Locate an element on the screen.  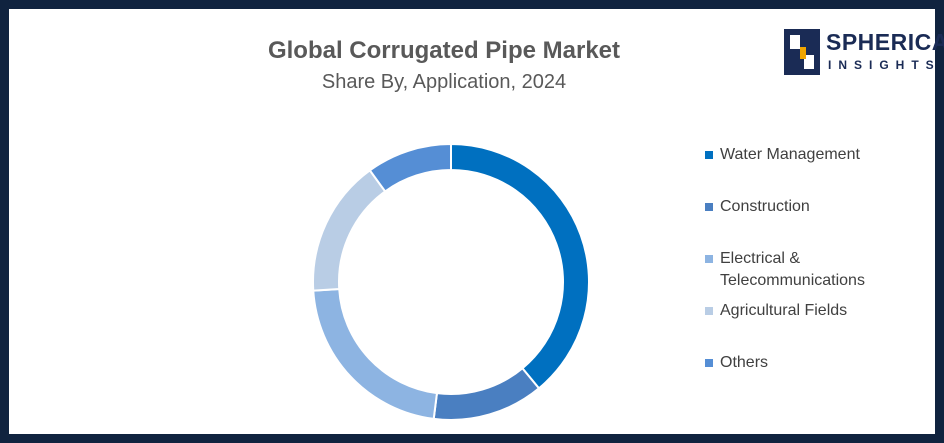
legend-label: Water Management is located at coordinates (790, 154).